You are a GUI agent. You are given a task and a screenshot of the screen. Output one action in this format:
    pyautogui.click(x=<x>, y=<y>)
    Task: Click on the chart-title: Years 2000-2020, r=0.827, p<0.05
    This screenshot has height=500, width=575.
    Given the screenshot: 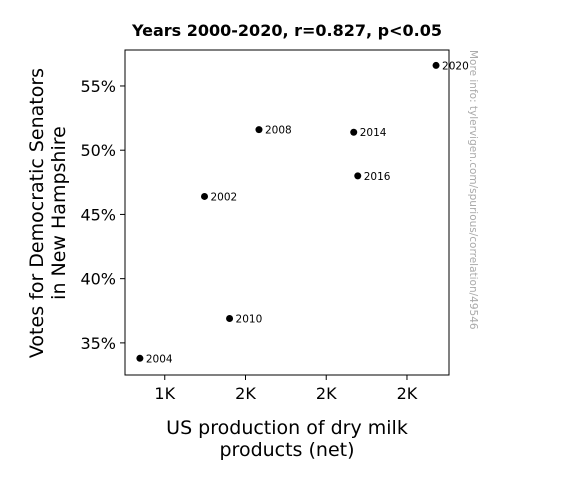 What is the action you would take?
    pyautogui.click(x=286, y=30)
    